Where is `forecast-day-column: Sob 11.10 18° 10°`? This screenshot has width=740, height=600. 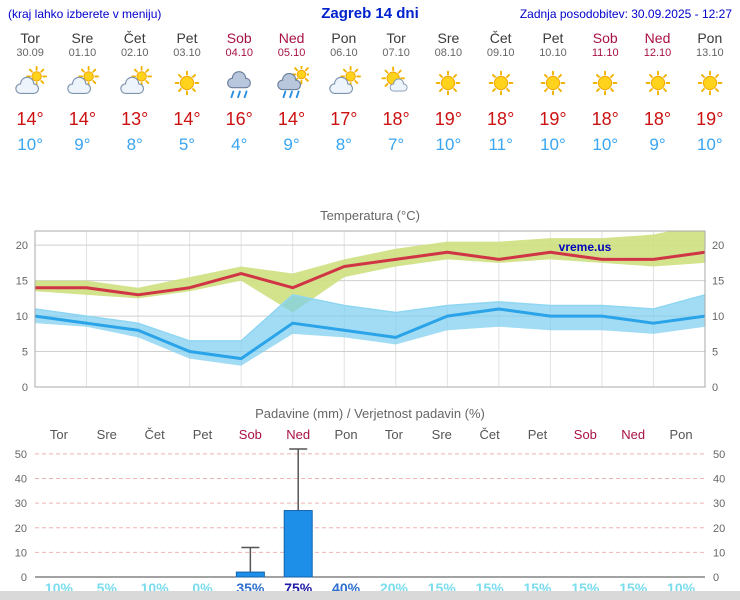
forecast-day-column: Sob 11.10 18° 10° is located at coordinates (605, 92).